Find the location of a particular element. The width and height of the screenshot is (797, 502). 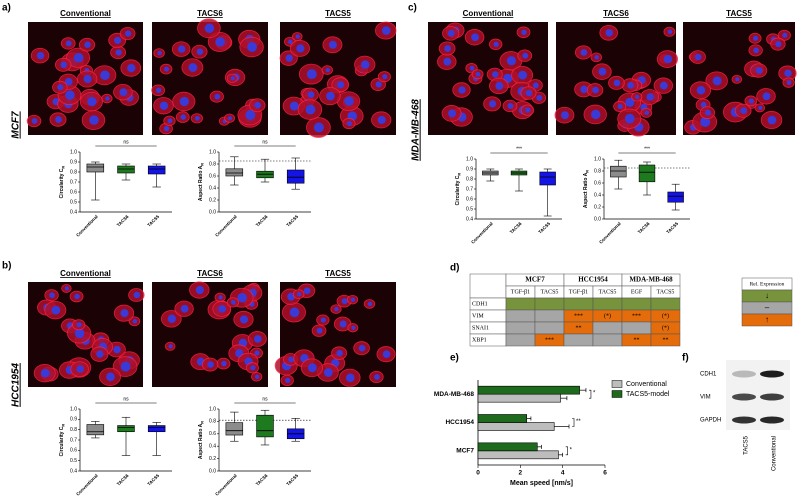

image-title: TACS5 is located at coordinates (739, 13).